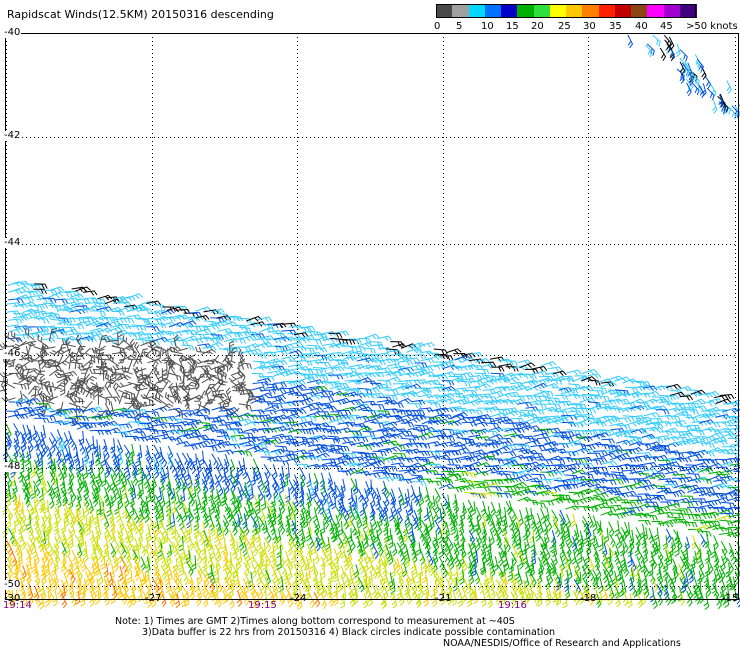  Describe the element at coordinates (512, 26) in the screenshot. I see `legend-tick-label: 15` at that location.